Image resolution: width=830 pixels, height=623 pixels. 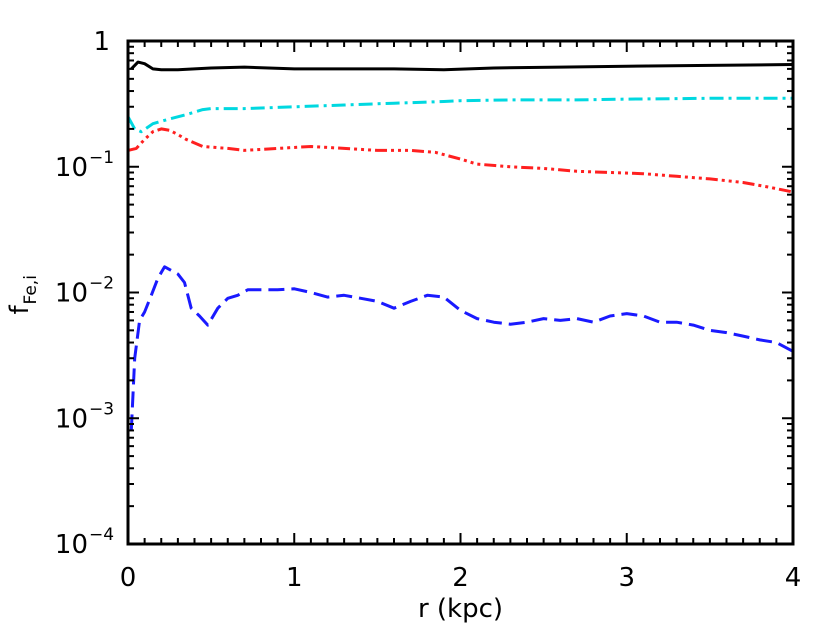 I want to click on y-tick-label: 10 −2, so click(x=84, y=291).